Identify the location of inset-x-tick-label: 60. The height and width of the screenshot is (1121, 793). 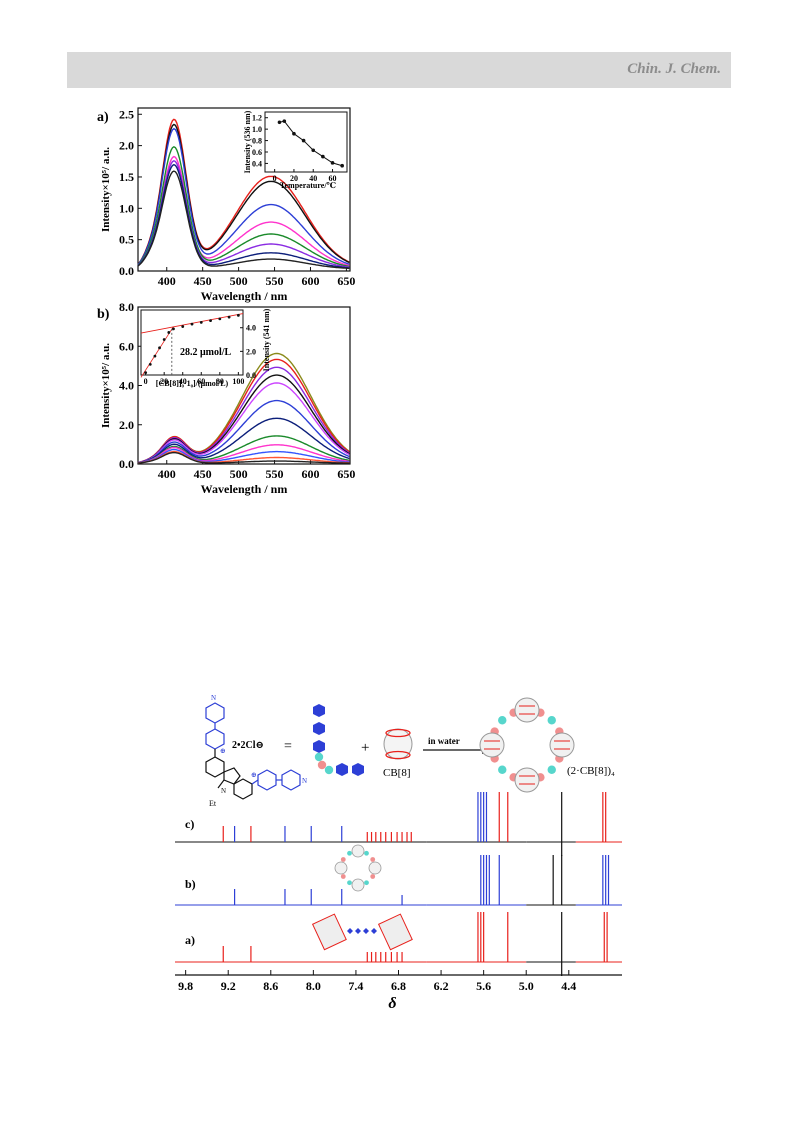
(333, 178).